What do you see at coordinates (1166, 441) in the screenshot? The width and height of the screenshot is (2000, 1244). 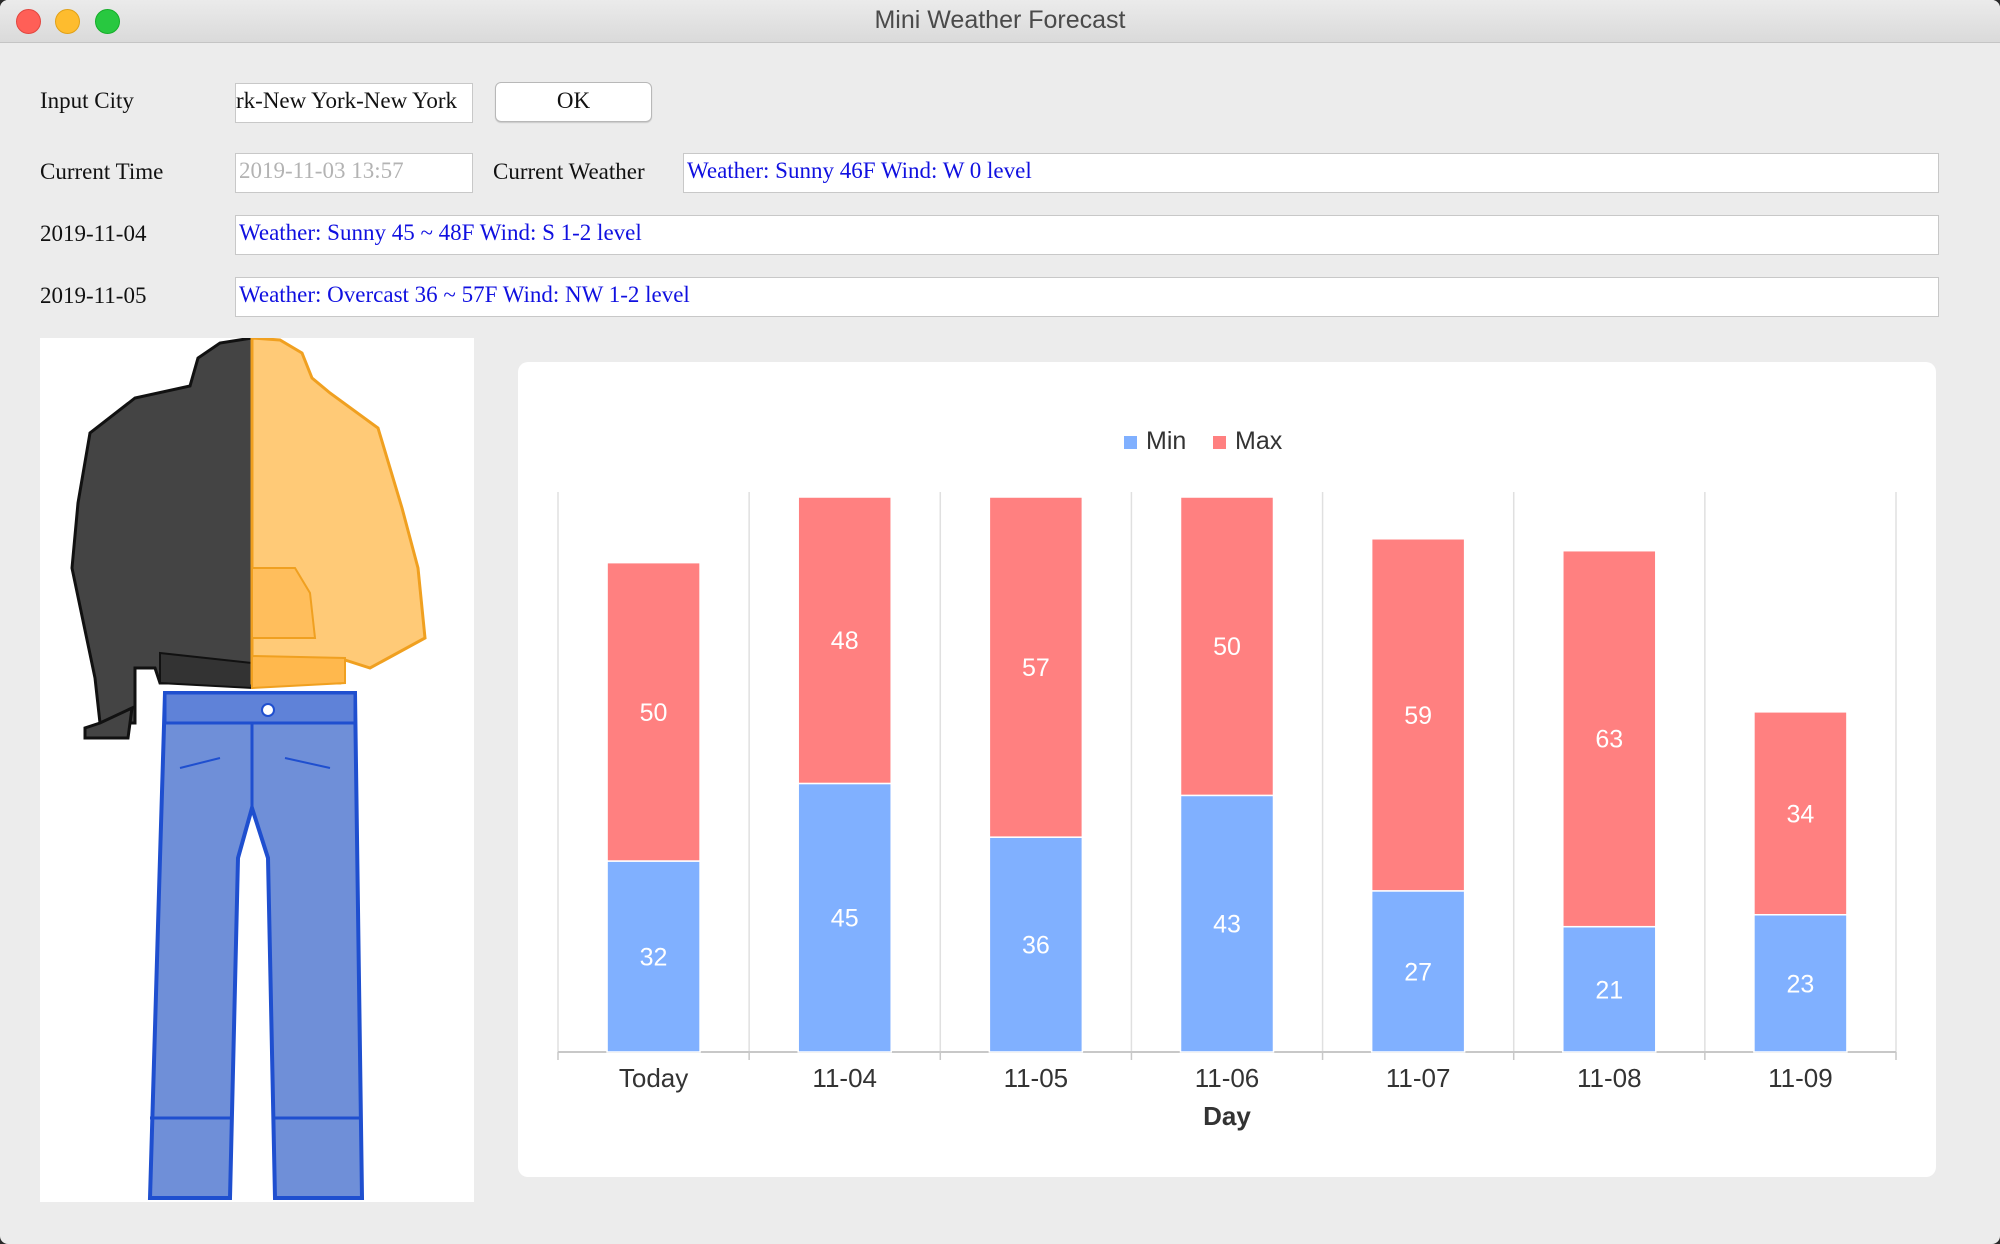 I see `legend-label-min: Min` at bounding box center [1166, 441].